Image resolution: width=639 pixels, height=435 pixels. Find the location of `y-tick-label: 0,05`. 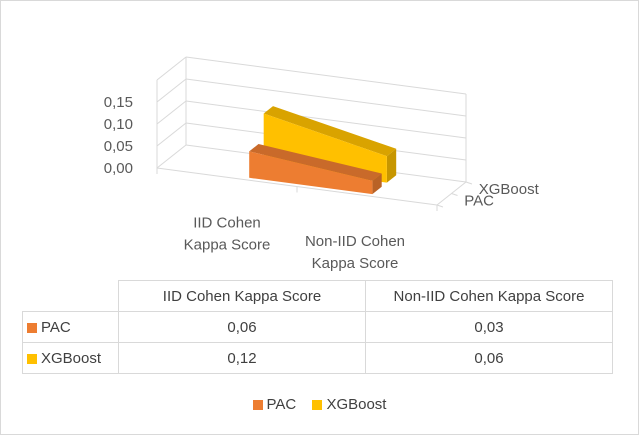

y-tick-label: 0,05 is located at coordinates (118, 146).